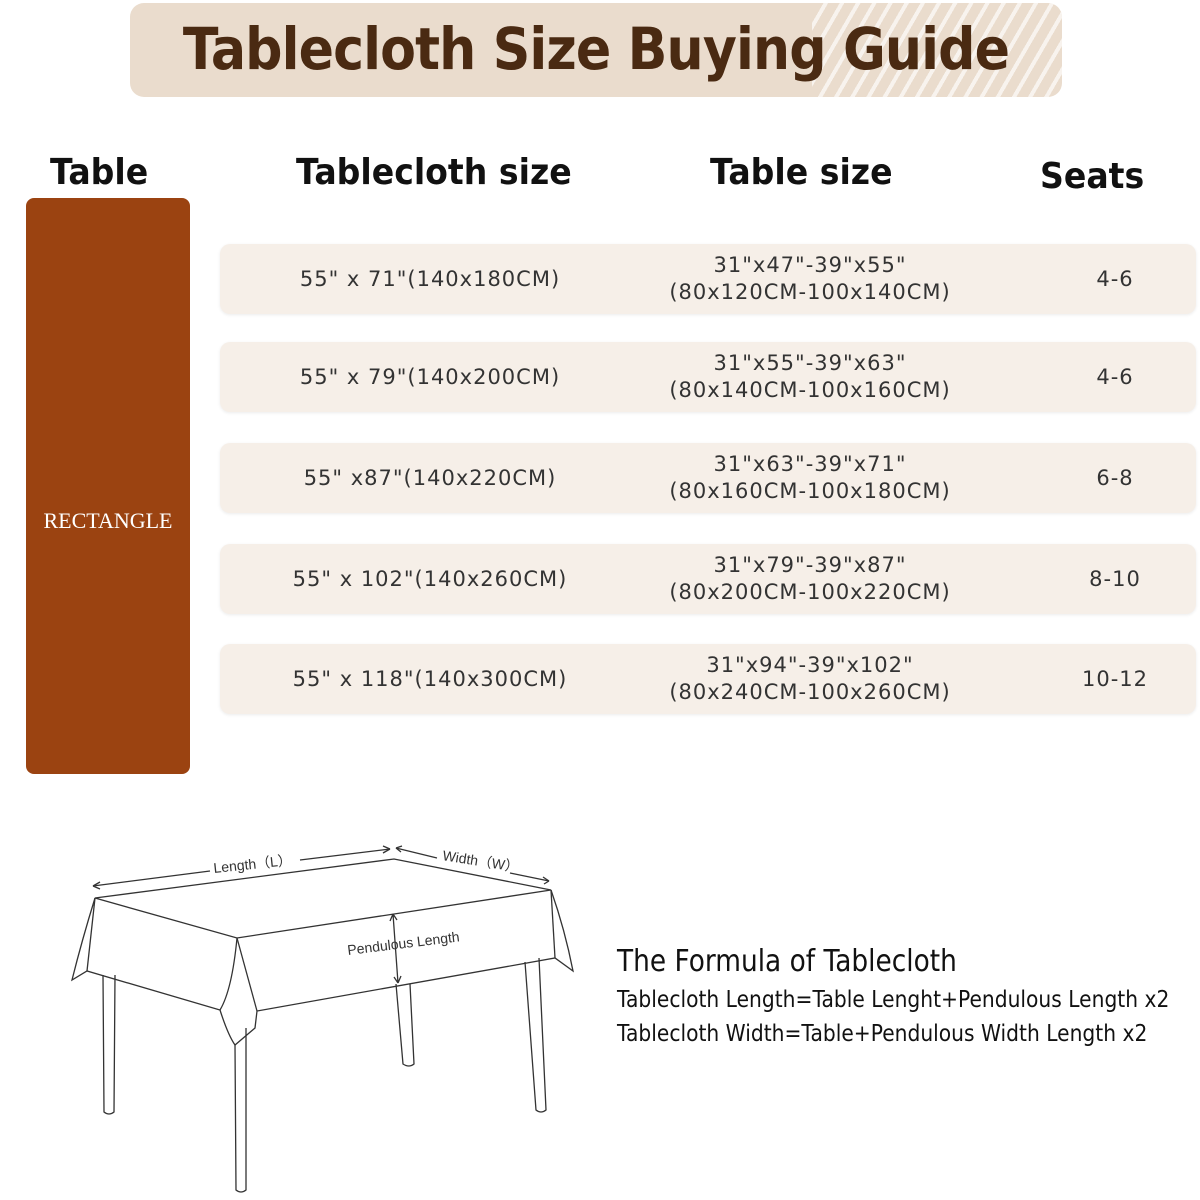 This screenshot has height=1200, width=1200. What do you see at coordinates (434, 172) in the screenshot?
I see `header-tablecloth-size: Tablecloth size` at bounding box center [434, 172].